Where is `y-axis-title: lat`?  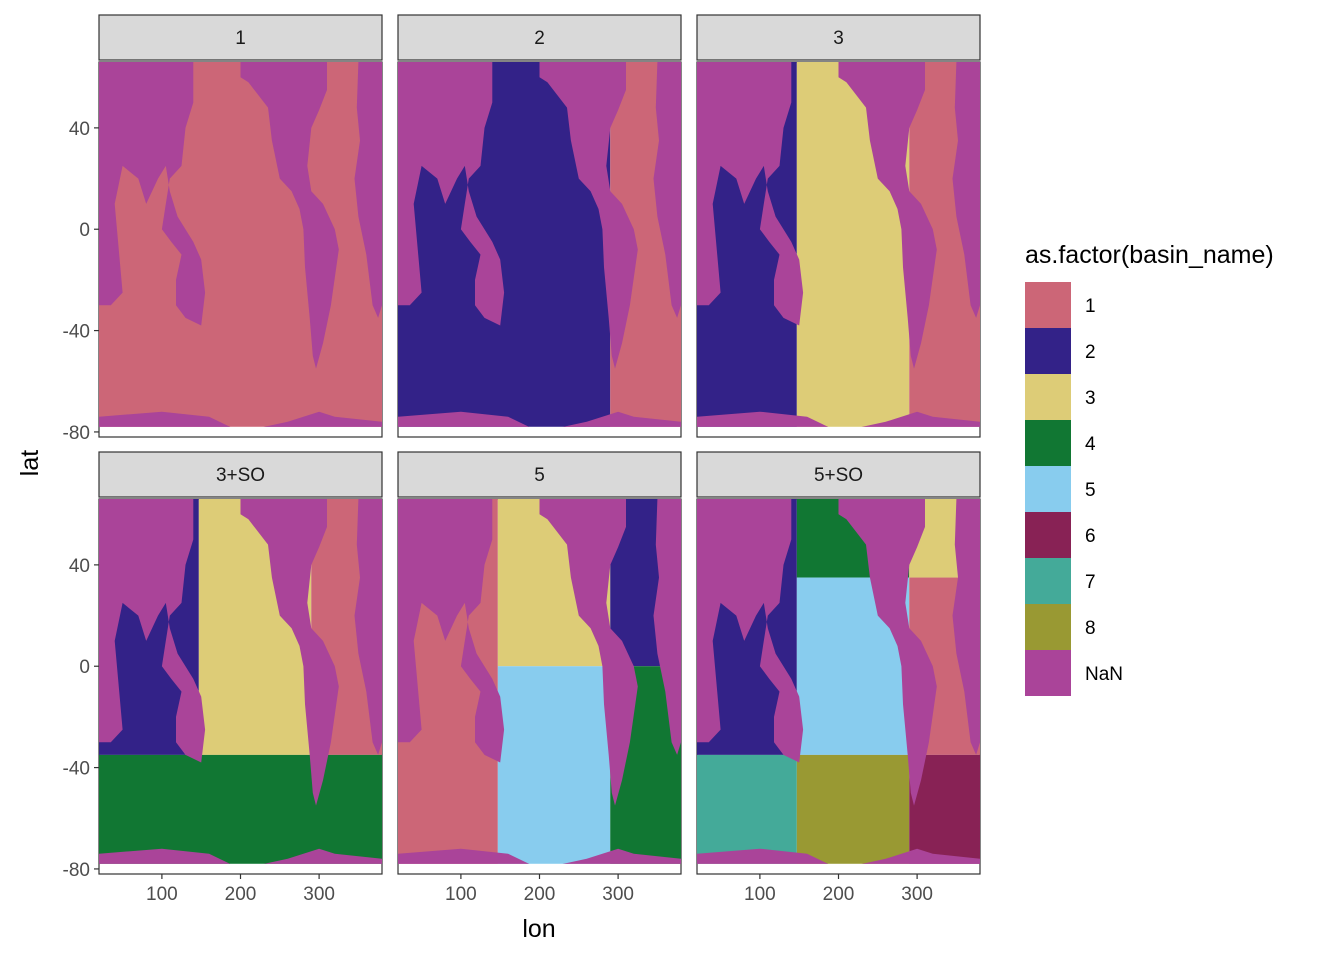 y-axis-title: lat is located at coordinates (30, 463).